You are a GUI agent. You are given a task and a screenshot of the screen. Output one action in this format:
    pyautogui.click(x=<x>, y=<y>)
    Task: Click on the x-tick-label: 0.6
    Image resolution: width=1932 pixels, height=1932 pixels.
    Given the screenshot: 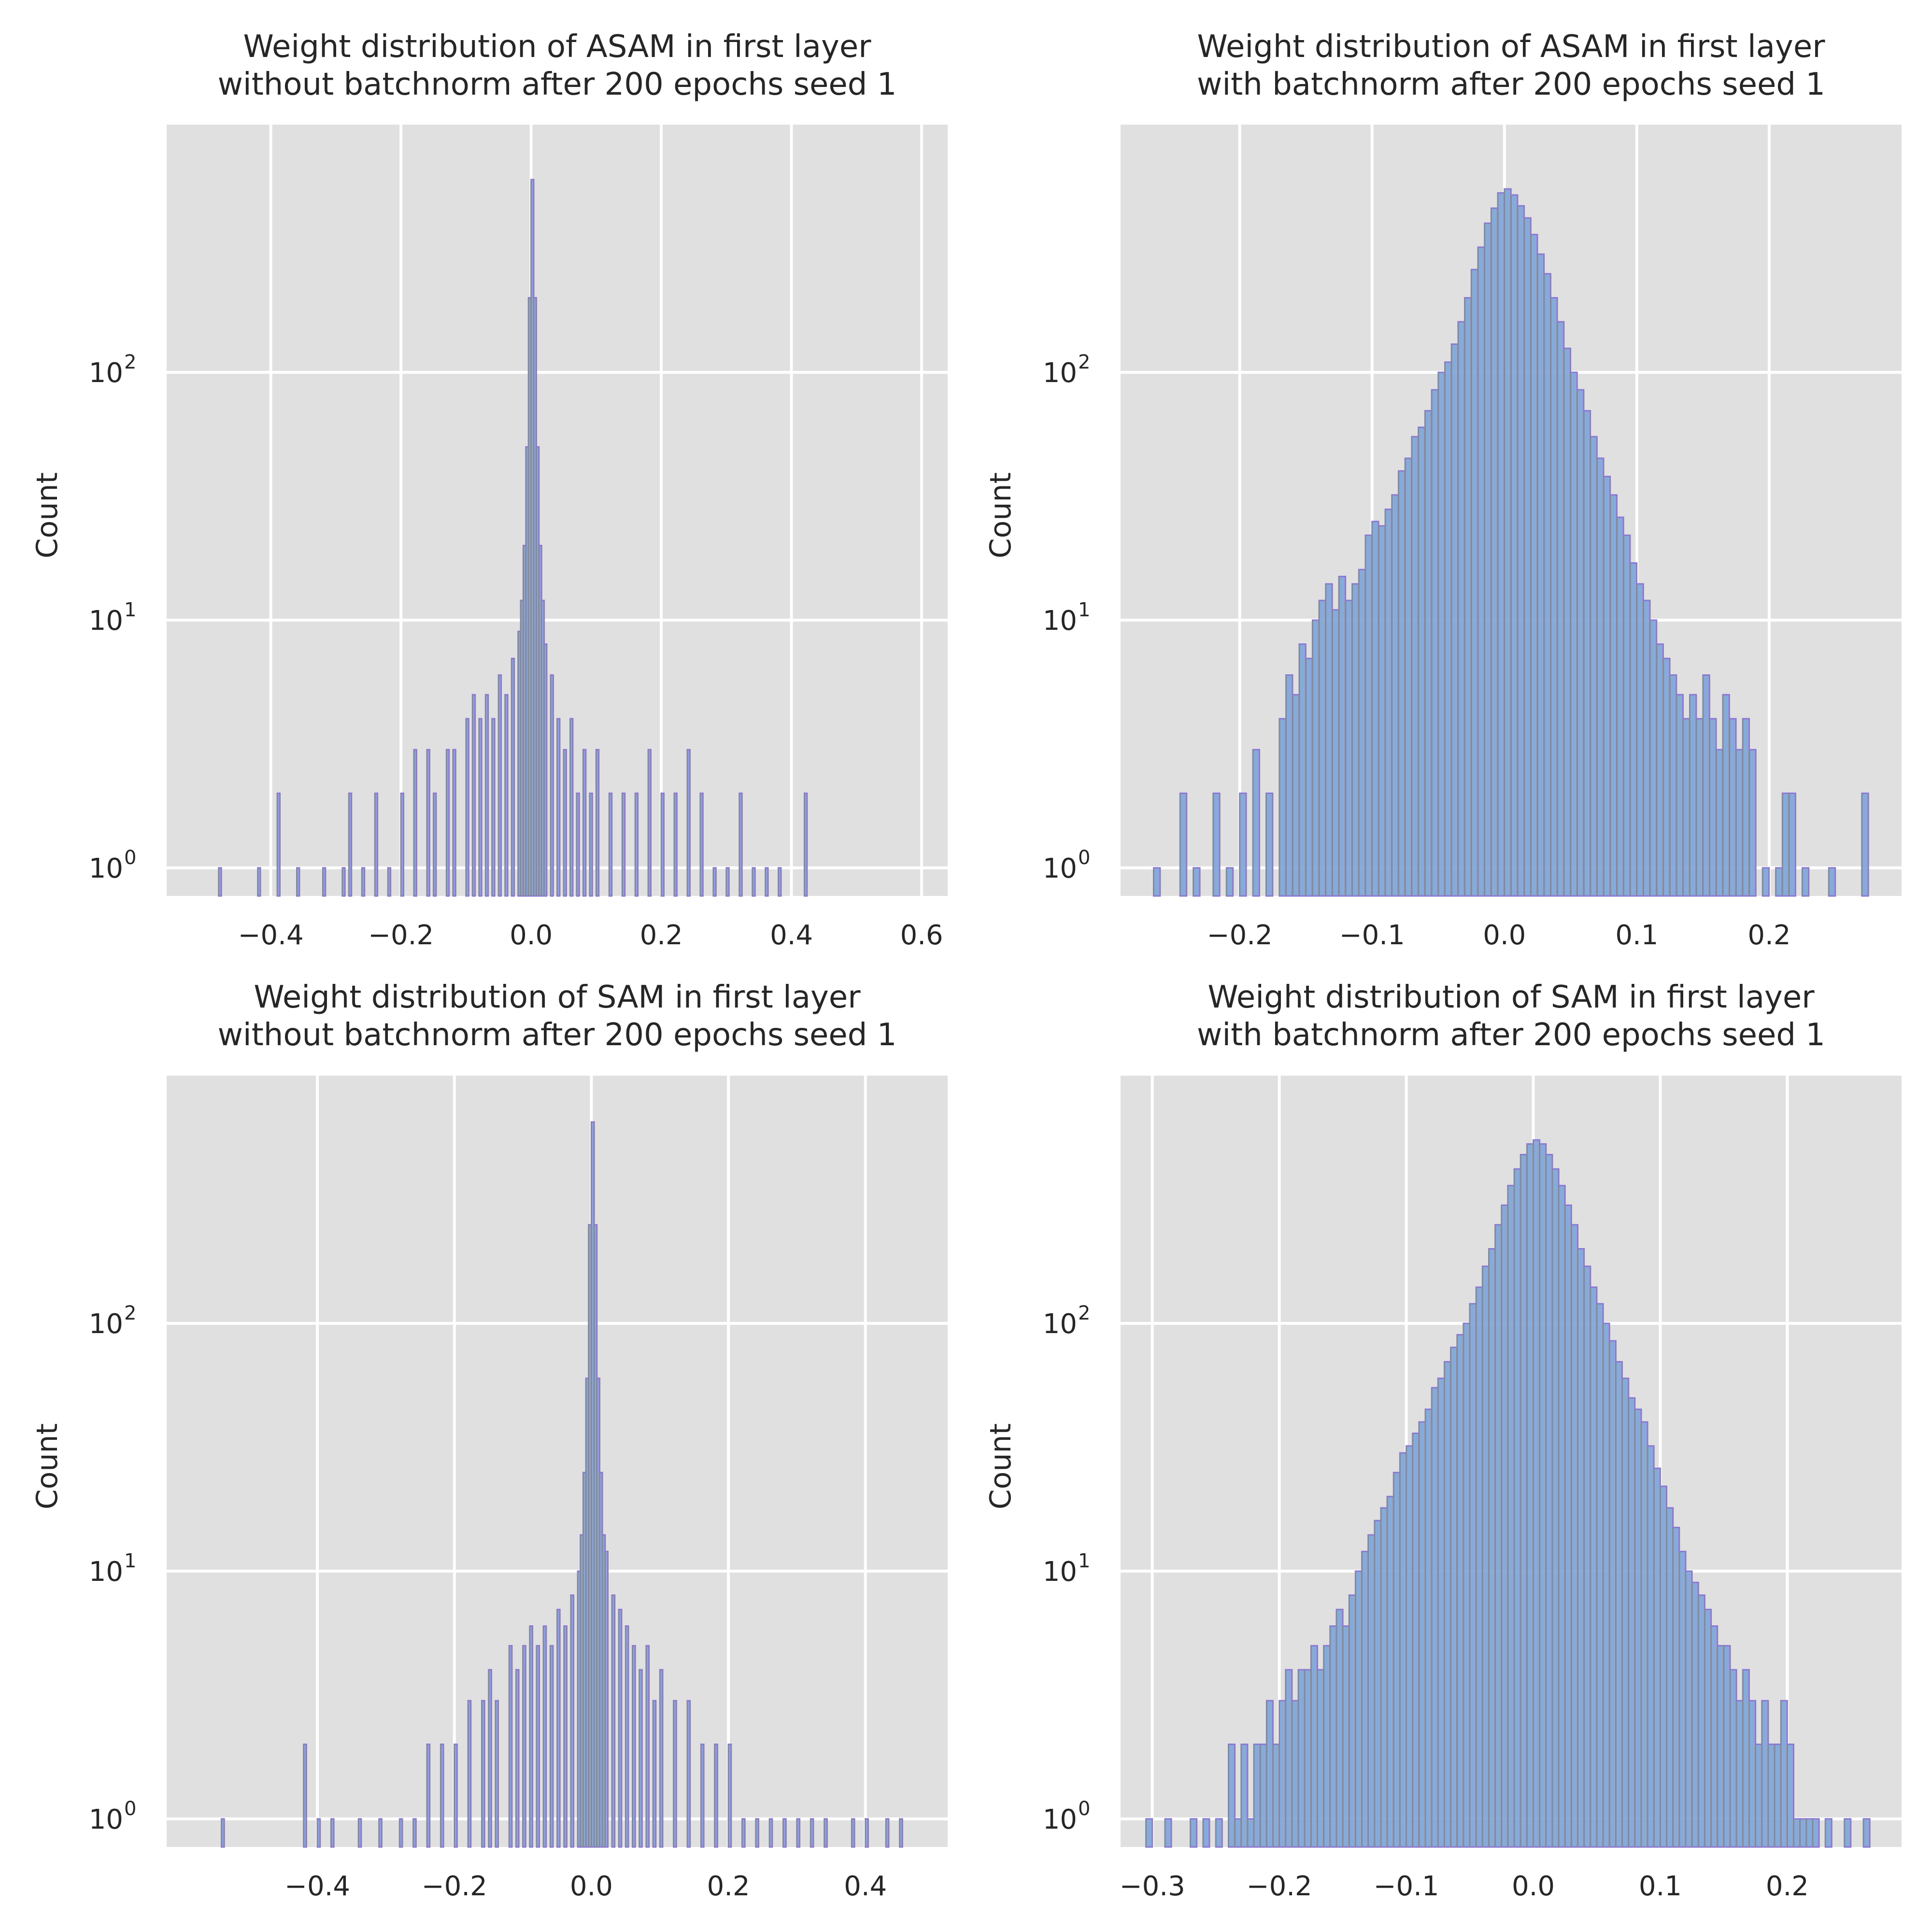 What is the action you would take?
    pyautogui.click(x=921, y=935)
    